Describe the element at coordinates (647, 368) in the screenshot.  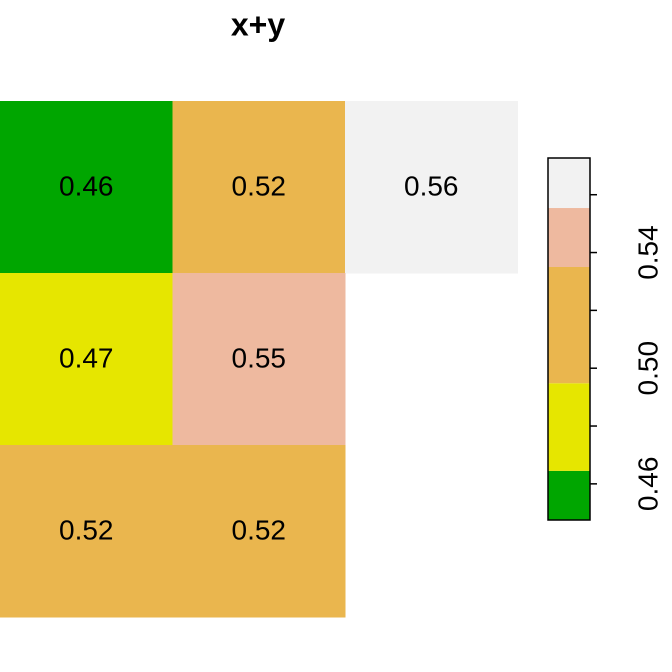
I see `legend-tick-label: 0.50` at that location.